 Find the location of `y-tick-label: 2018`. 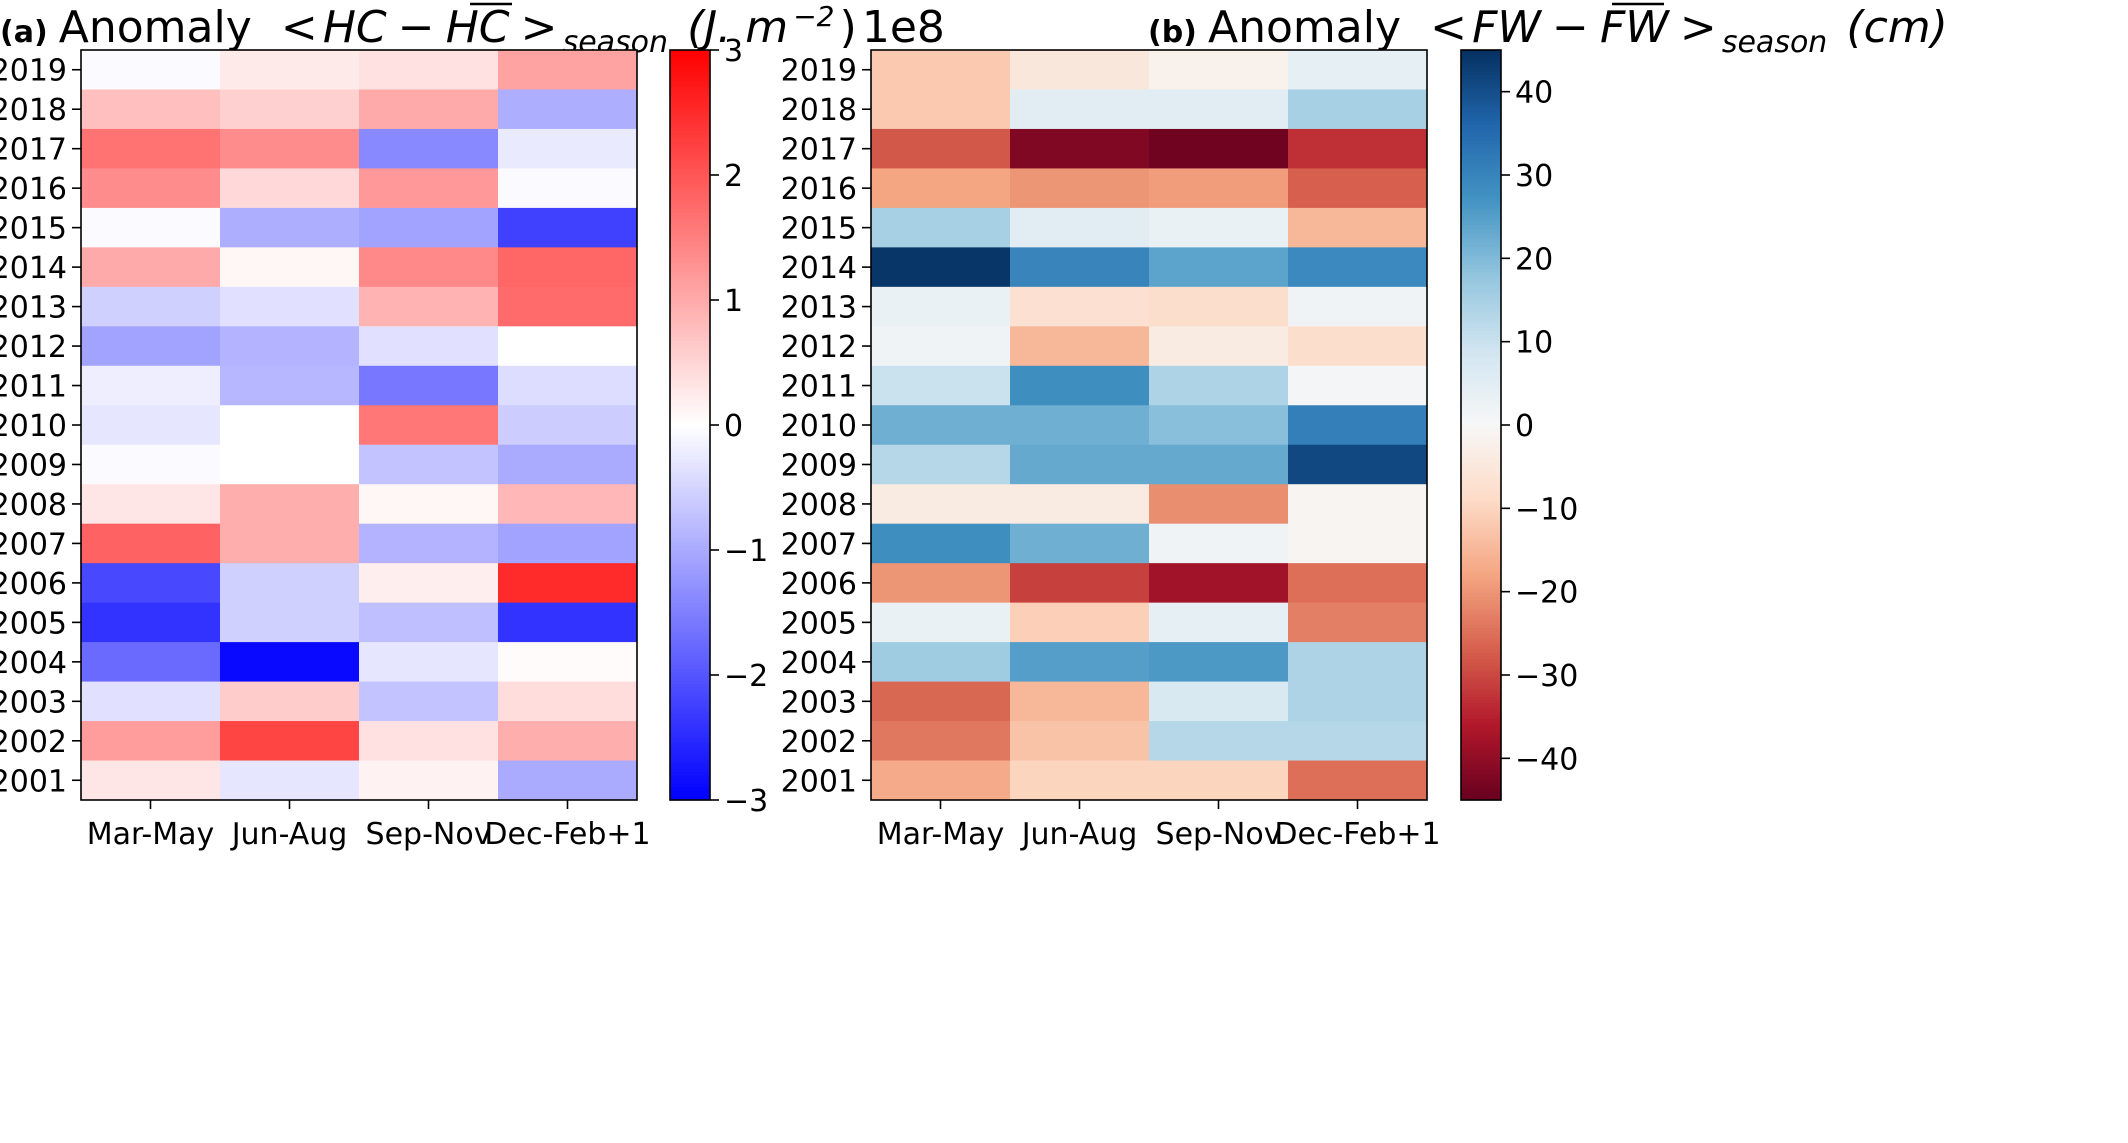

y-tick-label: 2018 is located at coordinates (819, 110).